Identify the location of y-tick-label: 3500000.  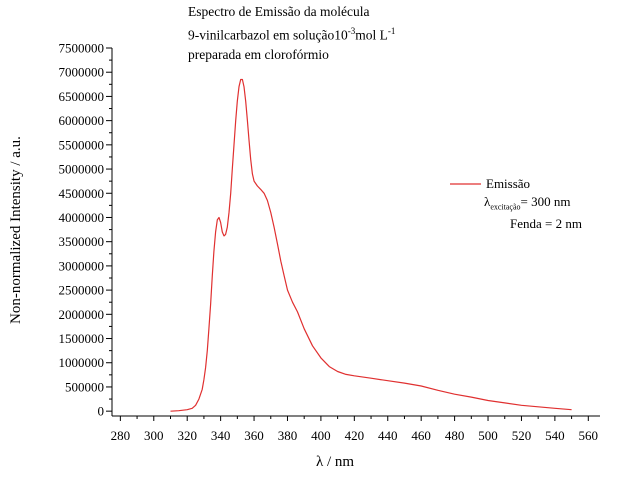
(82, 241).